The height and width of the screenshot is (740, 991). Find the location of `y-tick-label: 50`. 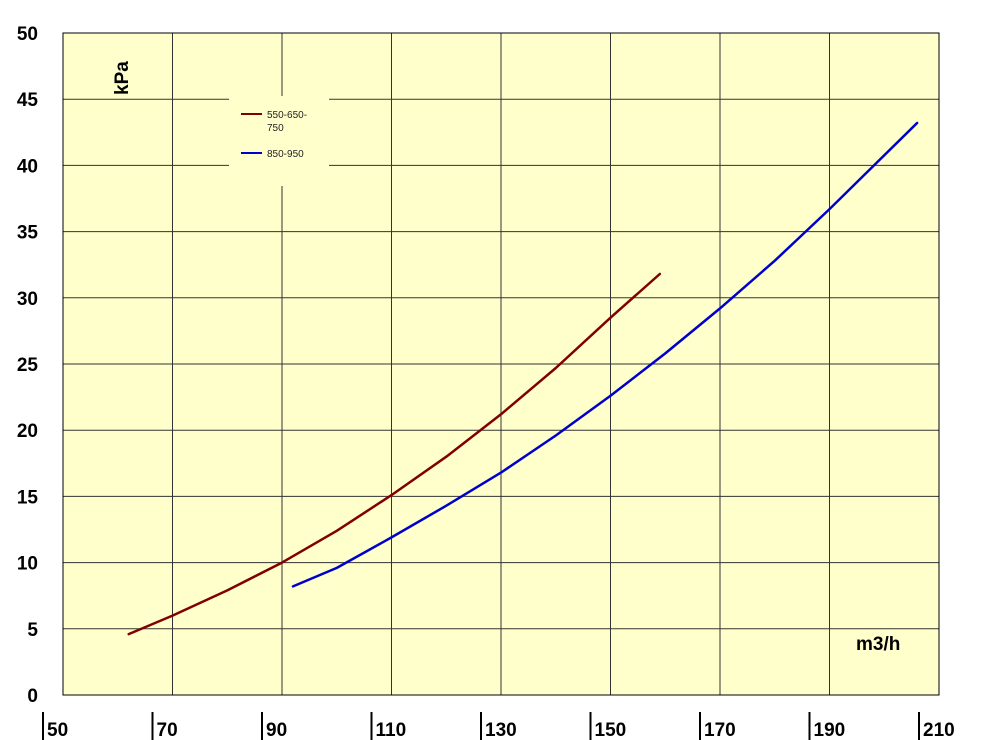

y-tick-label: 50 is located at coordinates (27, 34).